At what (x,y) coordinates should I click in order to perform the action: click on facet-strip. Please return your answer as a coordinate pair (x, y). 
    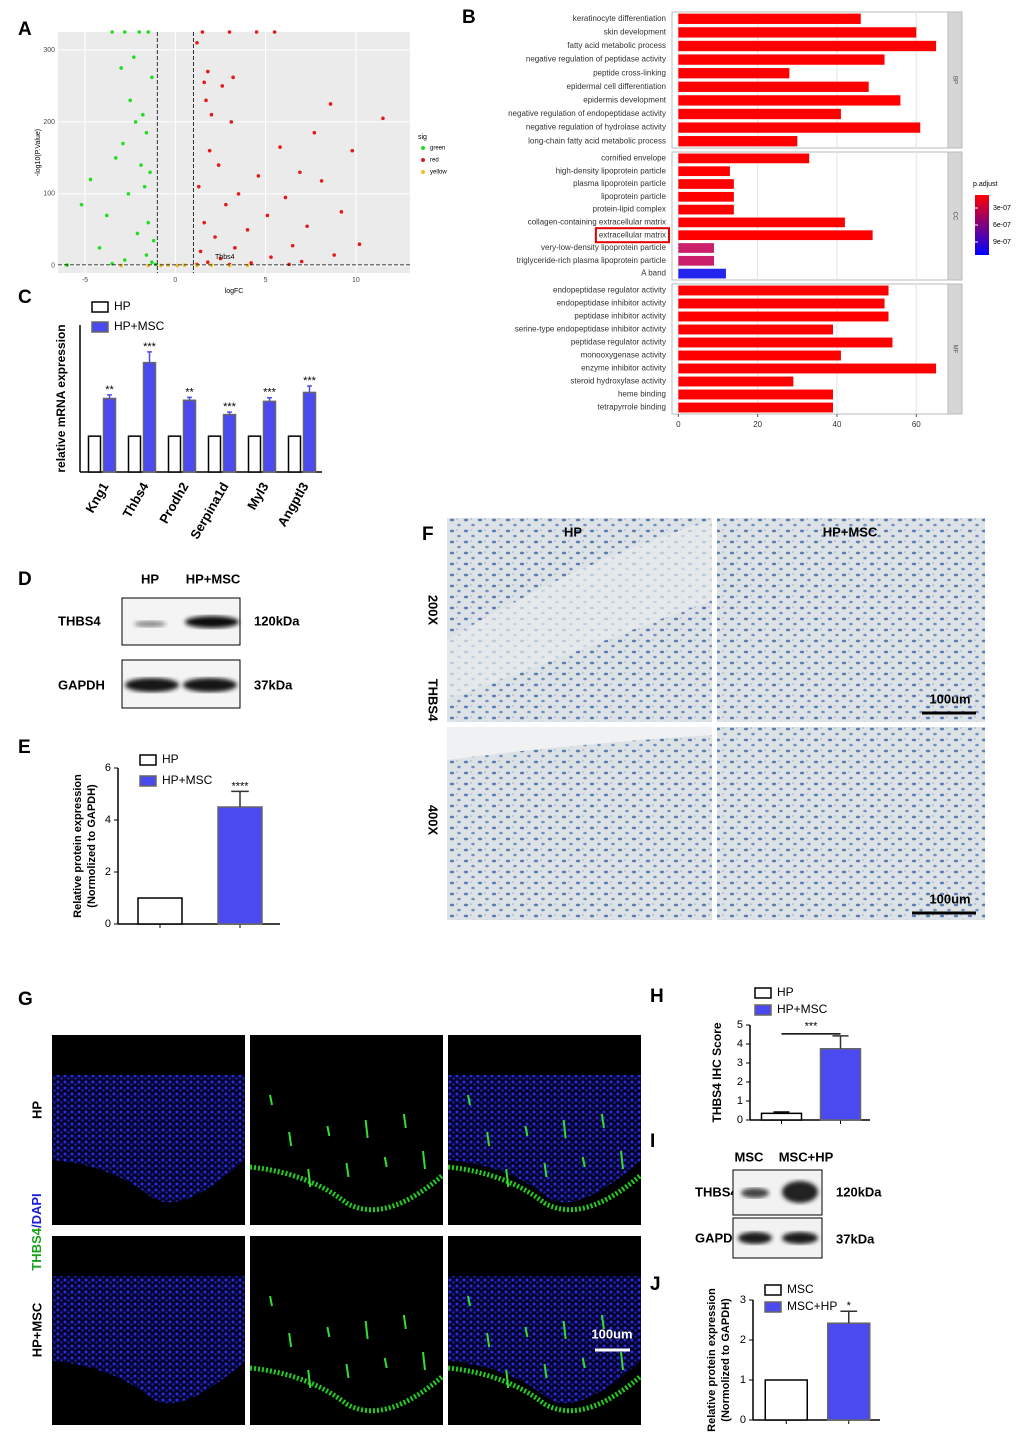
    Looking at the image, I should click on (955, 80).